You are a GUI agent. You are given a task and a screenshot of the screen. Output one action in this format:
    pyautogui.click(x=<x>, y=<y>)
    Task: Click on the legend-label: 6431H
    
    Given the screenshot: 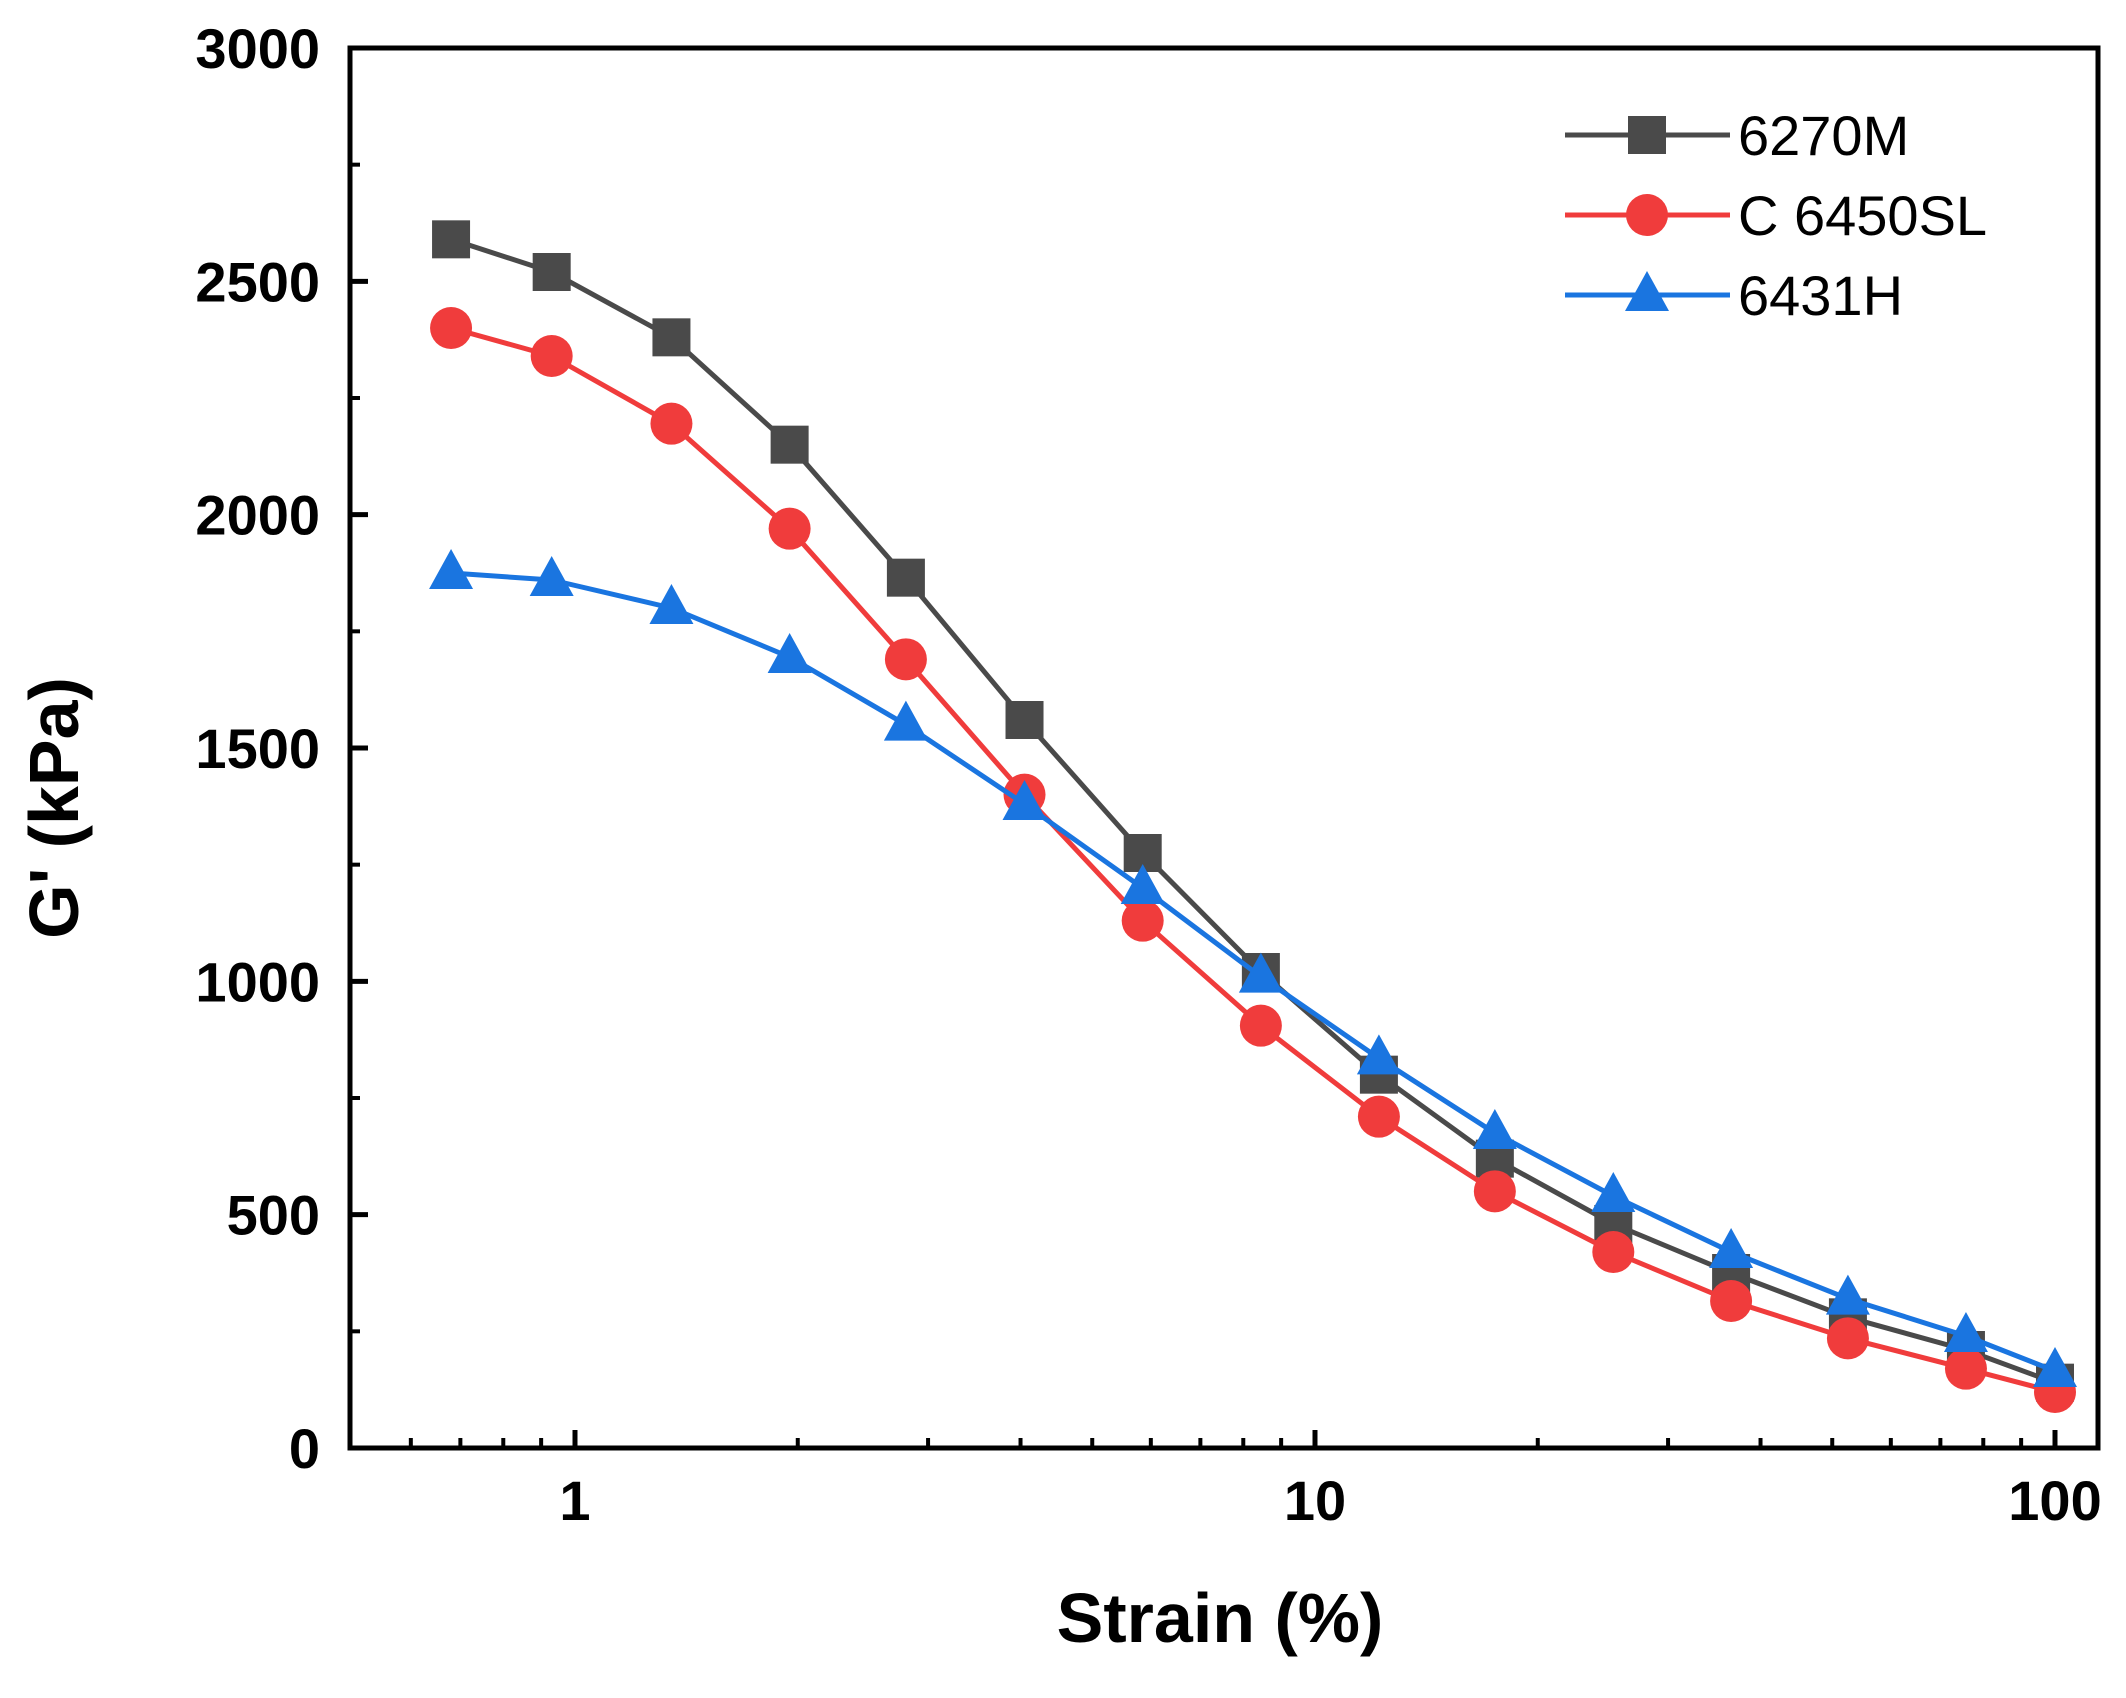 What is the action you would take?
    pyautogui.click(x=1820, y=295)
    